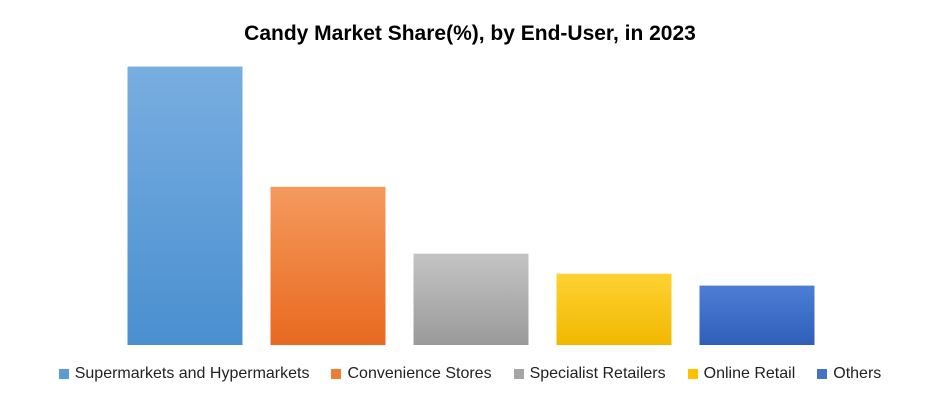 The height and width of the screenshot is (418, 940). I want to click on legend-label-others: Others, so click(857, 373).